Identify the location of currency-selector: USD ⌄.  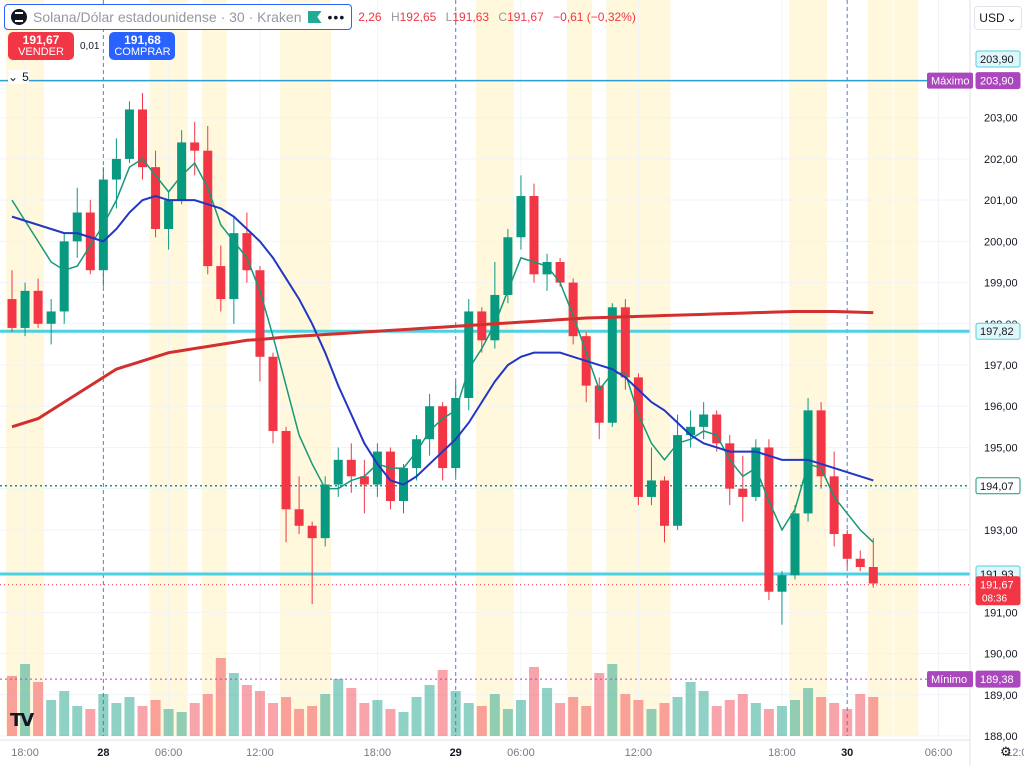
(998, 18).